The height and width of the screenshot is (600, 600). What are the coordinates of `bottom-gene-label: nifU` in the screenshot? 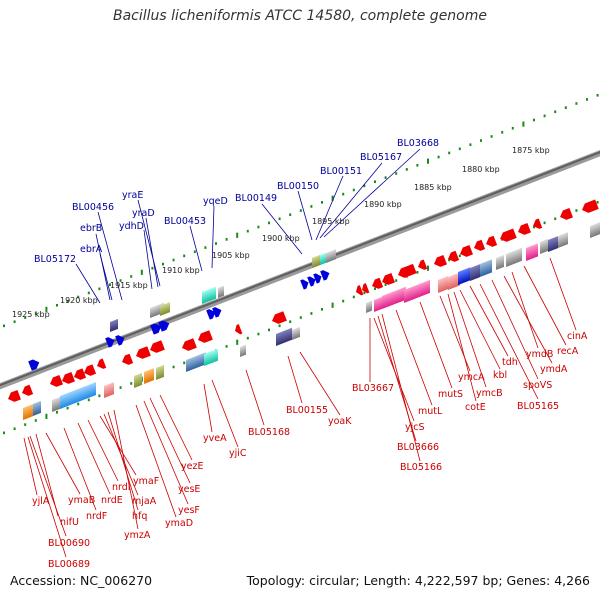 It's located at (69, 522).